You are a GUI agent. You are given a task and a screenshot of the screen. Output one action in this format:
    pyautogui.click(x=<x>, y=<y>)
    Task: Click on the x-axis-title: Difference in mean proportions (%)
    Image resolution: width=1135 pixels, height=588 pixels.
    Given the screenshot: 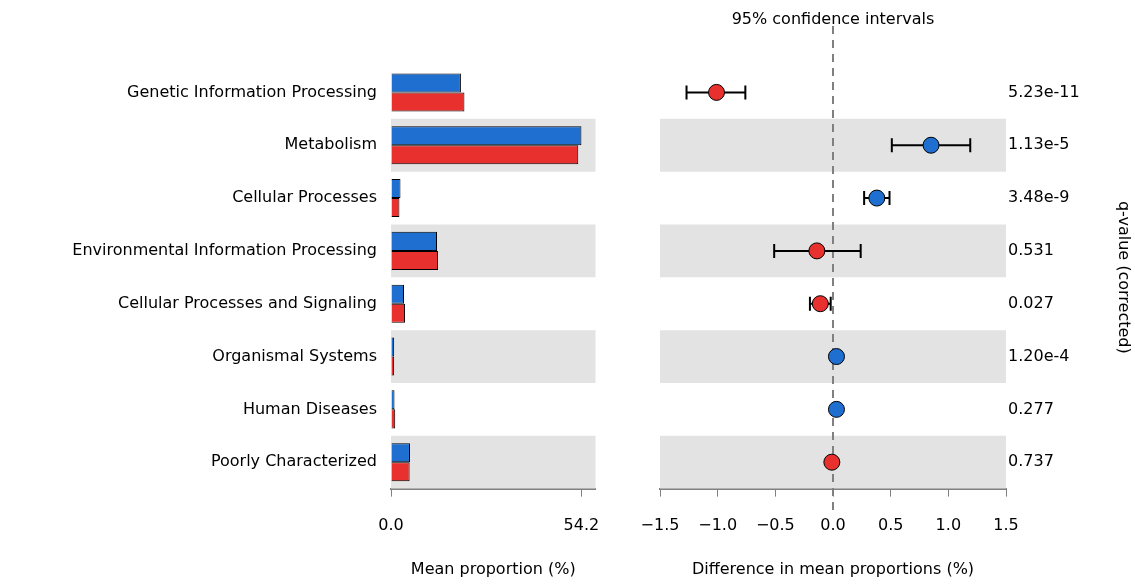 What is the action you would take?
    pyautogui.click(x=833, y=568)
    